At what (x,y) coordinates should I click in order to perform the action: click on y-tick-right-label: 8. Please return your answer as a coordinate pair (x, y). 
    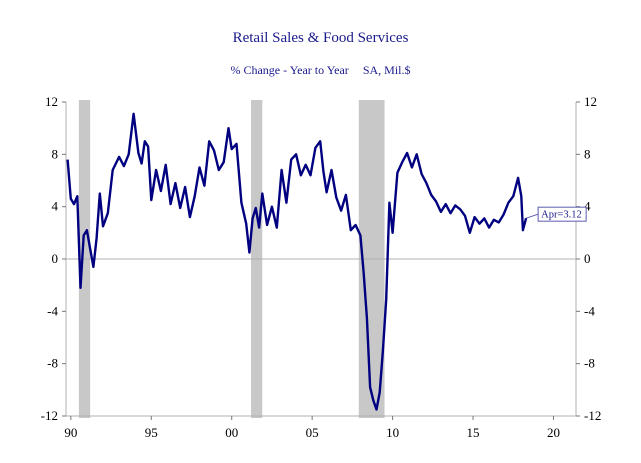
    Looking at the image, I should click on (587, 153).